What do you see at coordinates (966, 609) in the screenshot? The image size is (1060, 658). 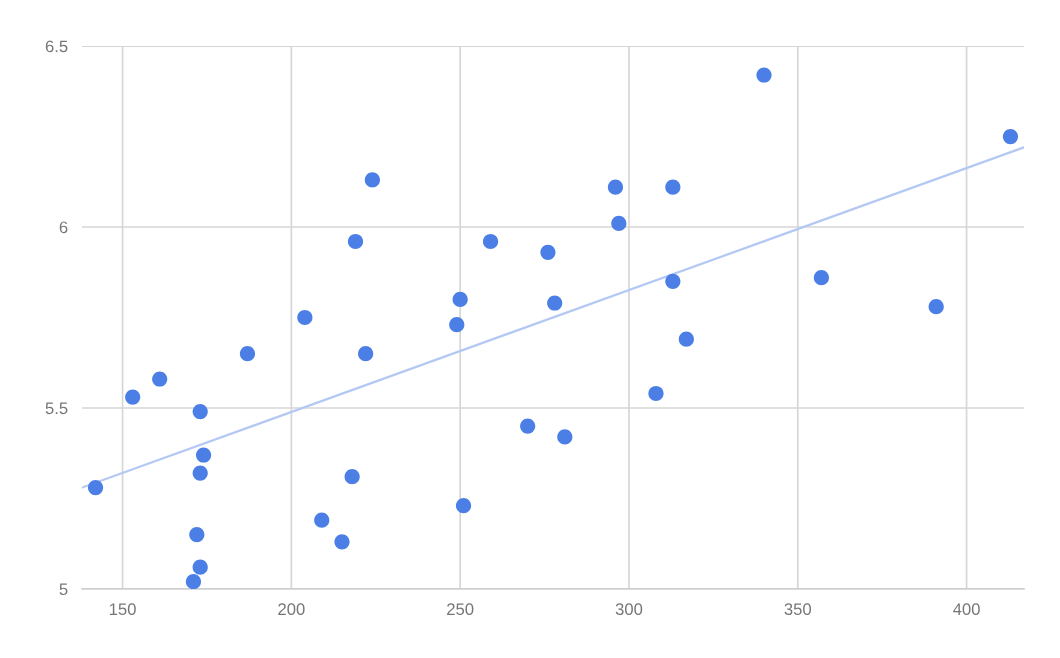 I see `x-tick-label: 400` at bounding box center [966, 609].